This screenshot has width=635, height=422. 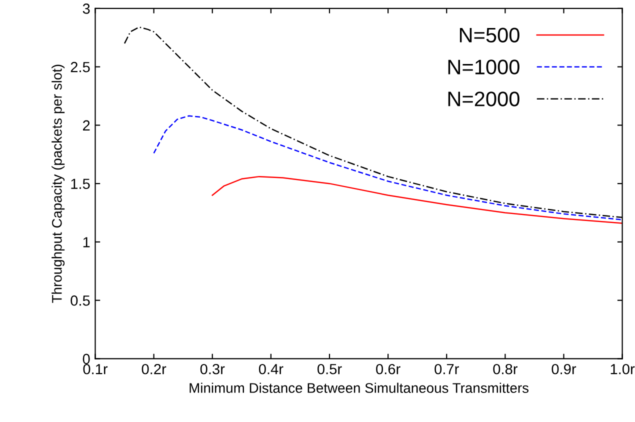 I want to click on x-tick-label: 0.9r, so click(x=564, y=369).